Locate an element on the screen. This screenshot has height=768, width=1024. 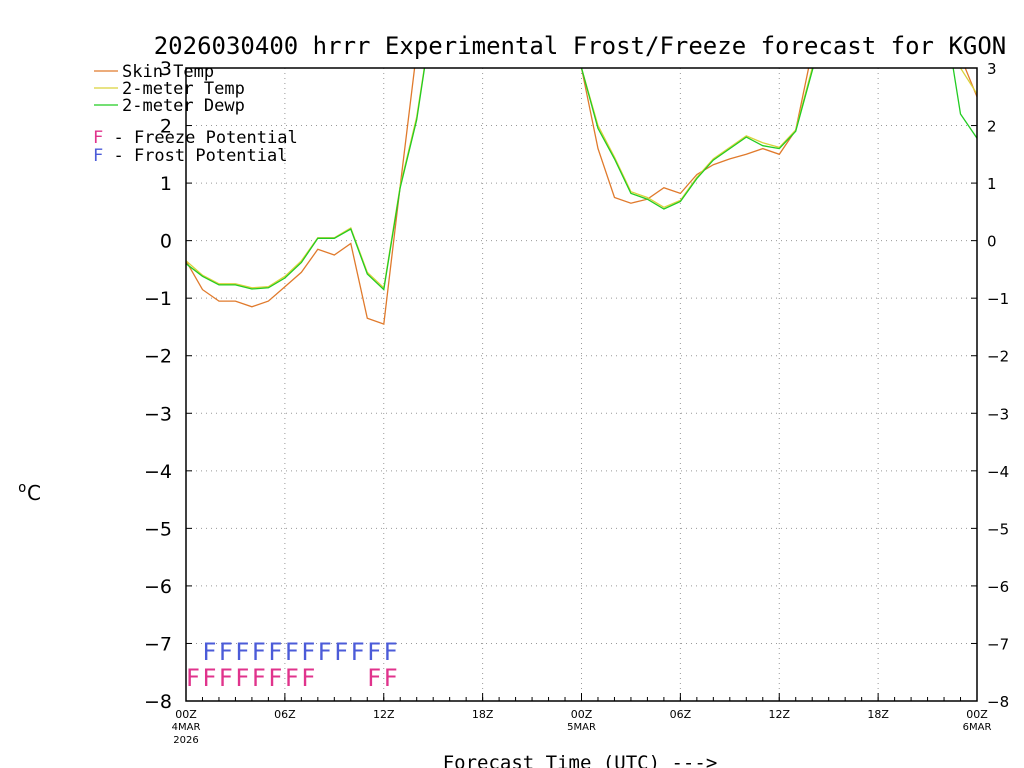
y-tick-label-left: −1 is located at coordinates (158, 299).